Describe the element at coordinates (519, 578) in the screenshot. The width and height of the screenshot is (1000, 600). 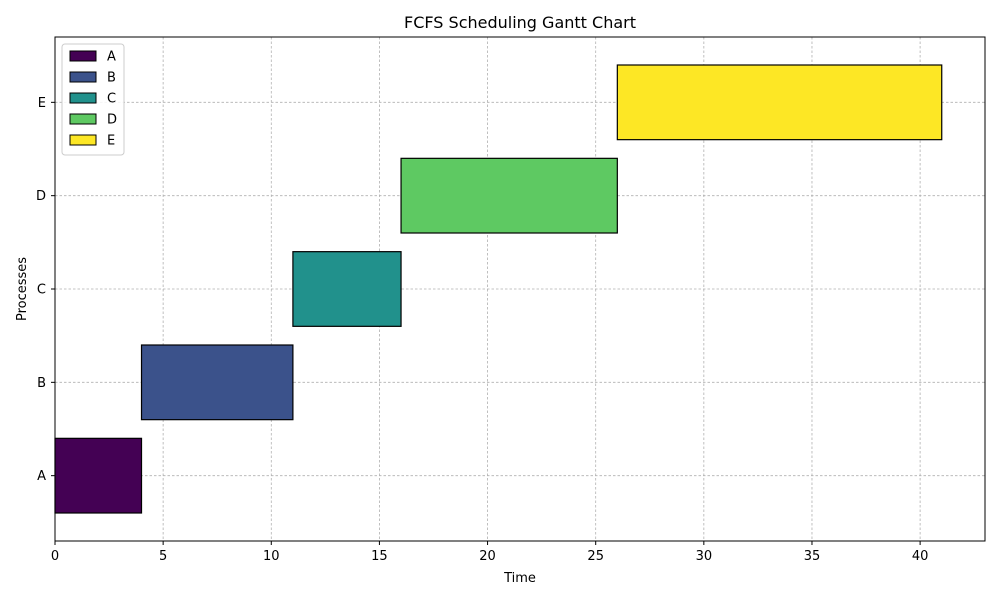
I see `x-axis-label: Time` at that location.